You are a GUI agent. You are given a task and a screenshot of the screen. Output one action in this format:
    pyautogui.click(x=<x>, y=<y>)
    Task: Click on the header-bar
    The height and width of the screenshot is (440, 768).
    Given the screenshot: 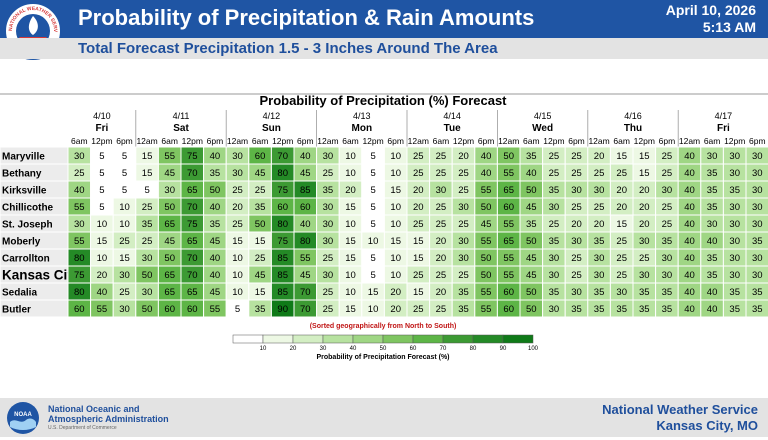 What is the action you would take?
    pyautogui.click(x=384, y=19)
    